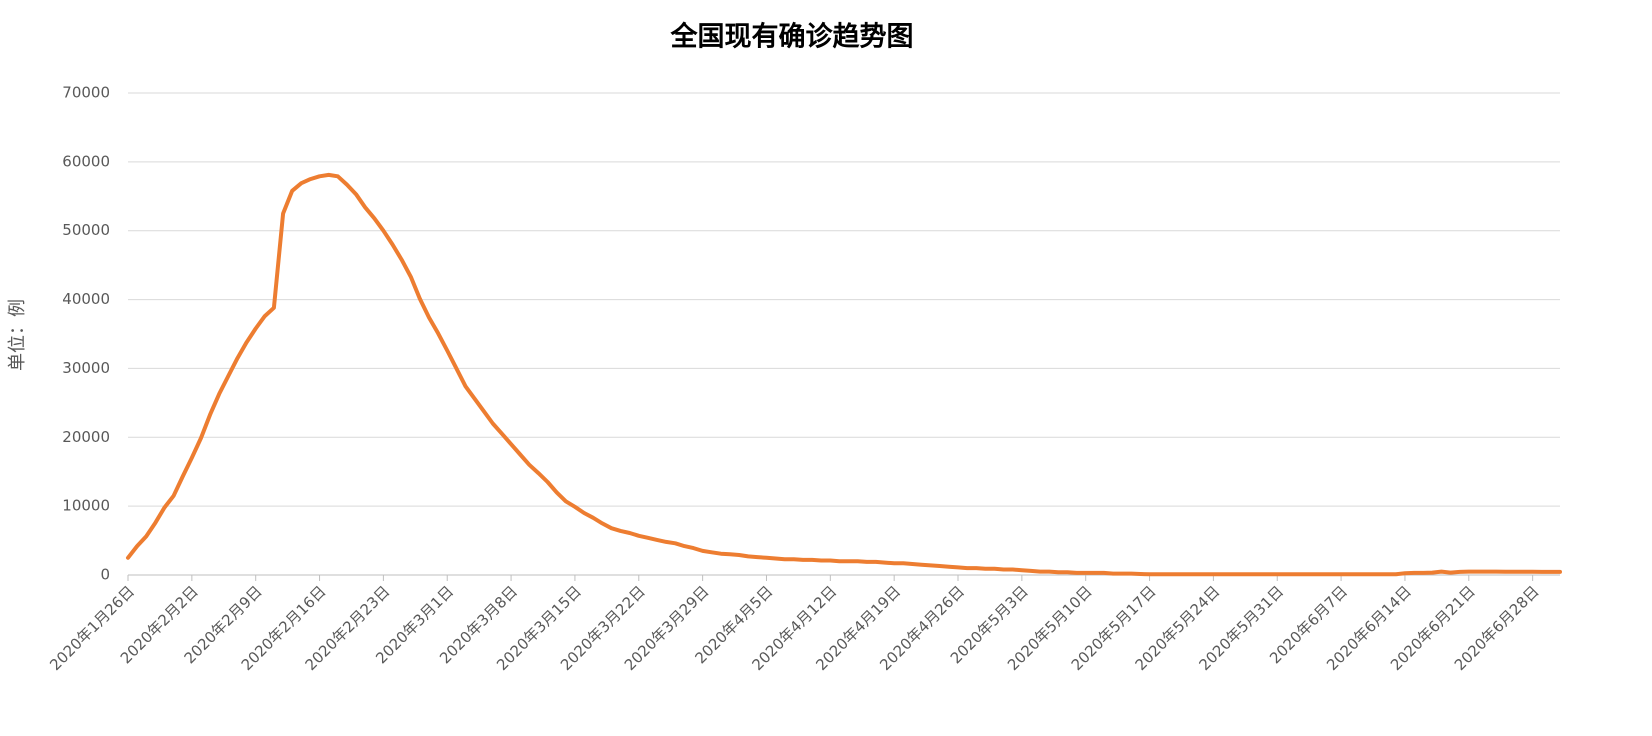  I want to click on y-tick-label: 60000, so click(86, 161).